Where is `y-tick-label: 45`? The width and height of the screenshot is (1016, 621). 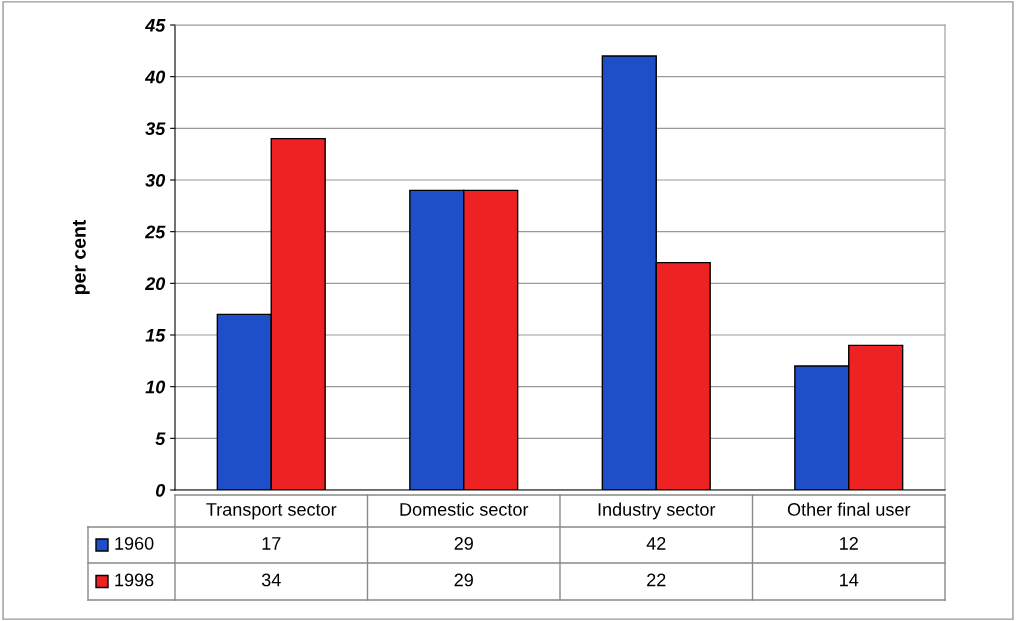
y-tick-label: 45 is located at coordinates (155, 25).